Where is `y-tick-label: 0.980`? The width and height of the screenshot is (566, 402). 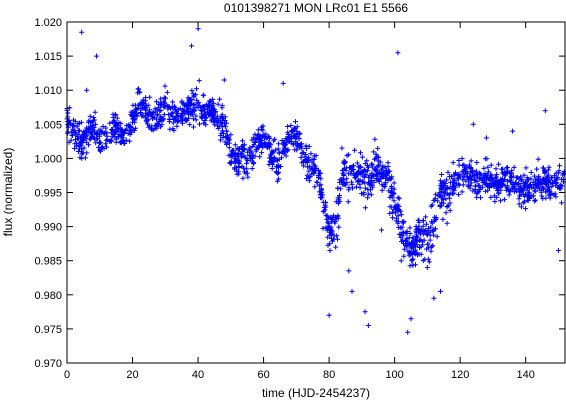
y-tick-label: 0.980 is located at coordinates (48, 296).